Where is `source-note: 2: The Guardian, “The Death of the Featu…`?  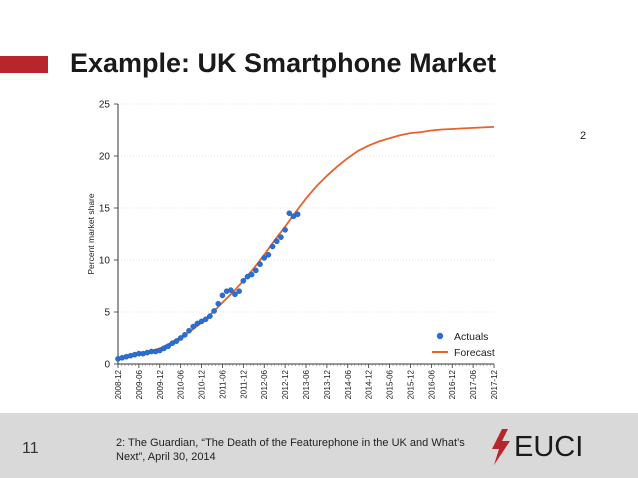 source-note: 2: The Guardian, “The Death of the Featu… is located at coordinates (290, 450).